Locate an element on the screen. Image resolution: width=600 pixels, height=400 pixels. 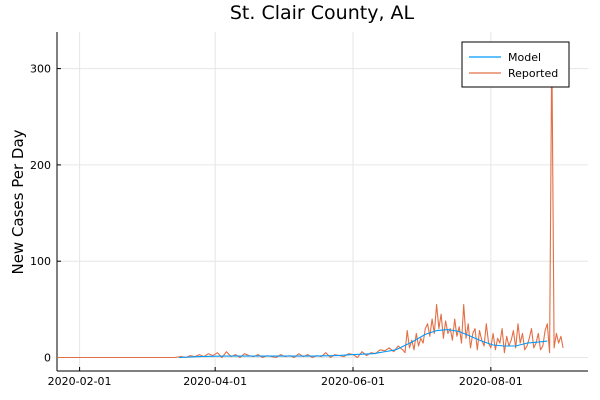
legend: Model Reported is located at coordinates (515, 64).